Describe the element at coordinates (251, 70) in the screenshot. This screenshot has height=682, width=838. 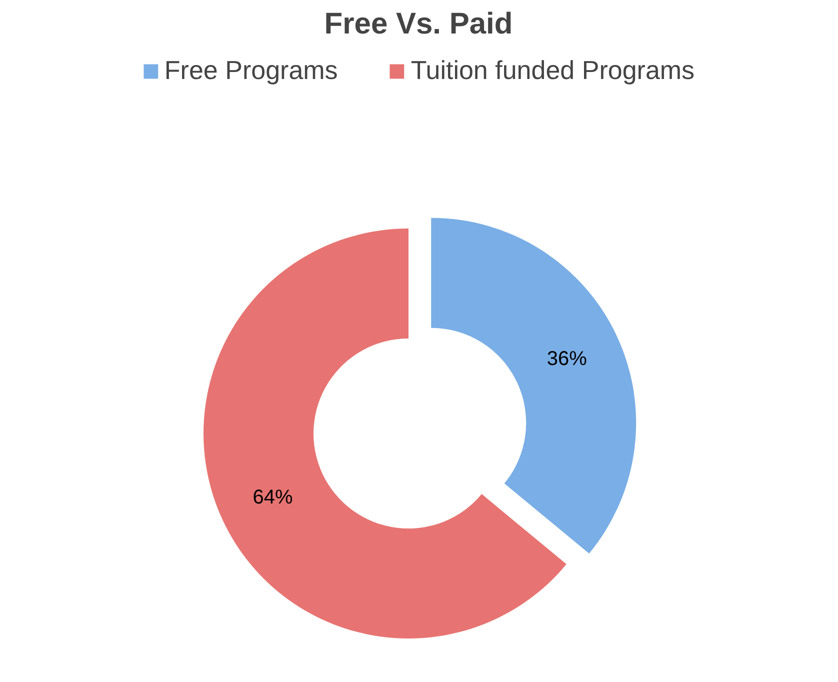
I see `legend-label: Free Programs` at that location.